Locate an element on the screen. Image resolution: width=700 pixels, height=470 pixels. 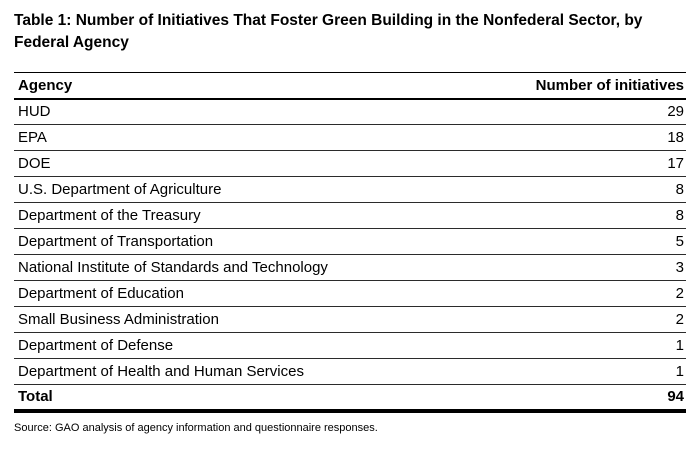
table-row: Small Business Administration 2 is located at coordinates (350, 319).